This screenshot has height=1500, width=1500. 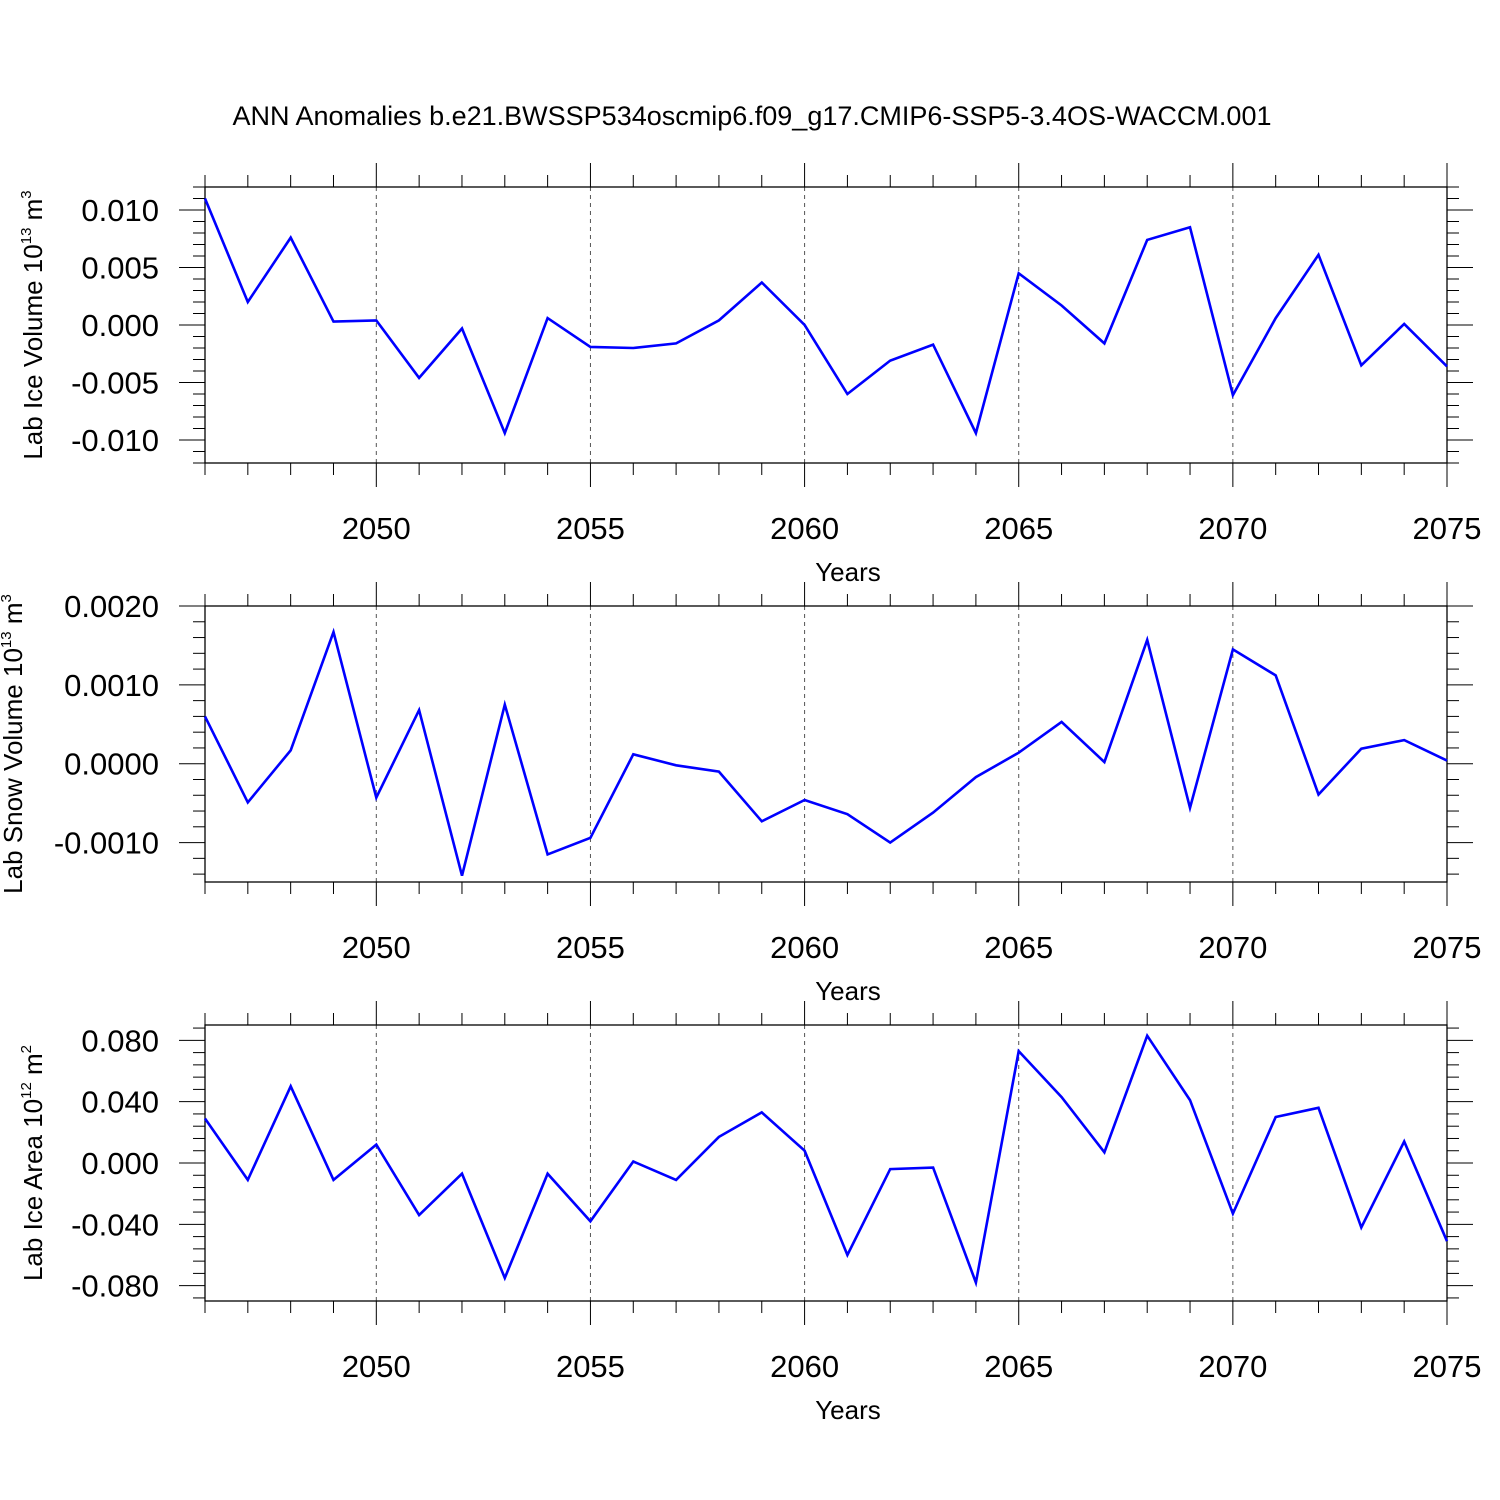 What do you see at coordinates (115, 440) in the screenshot?
I see `y-tick-label: -0.010` at bounding box center [115, 440].